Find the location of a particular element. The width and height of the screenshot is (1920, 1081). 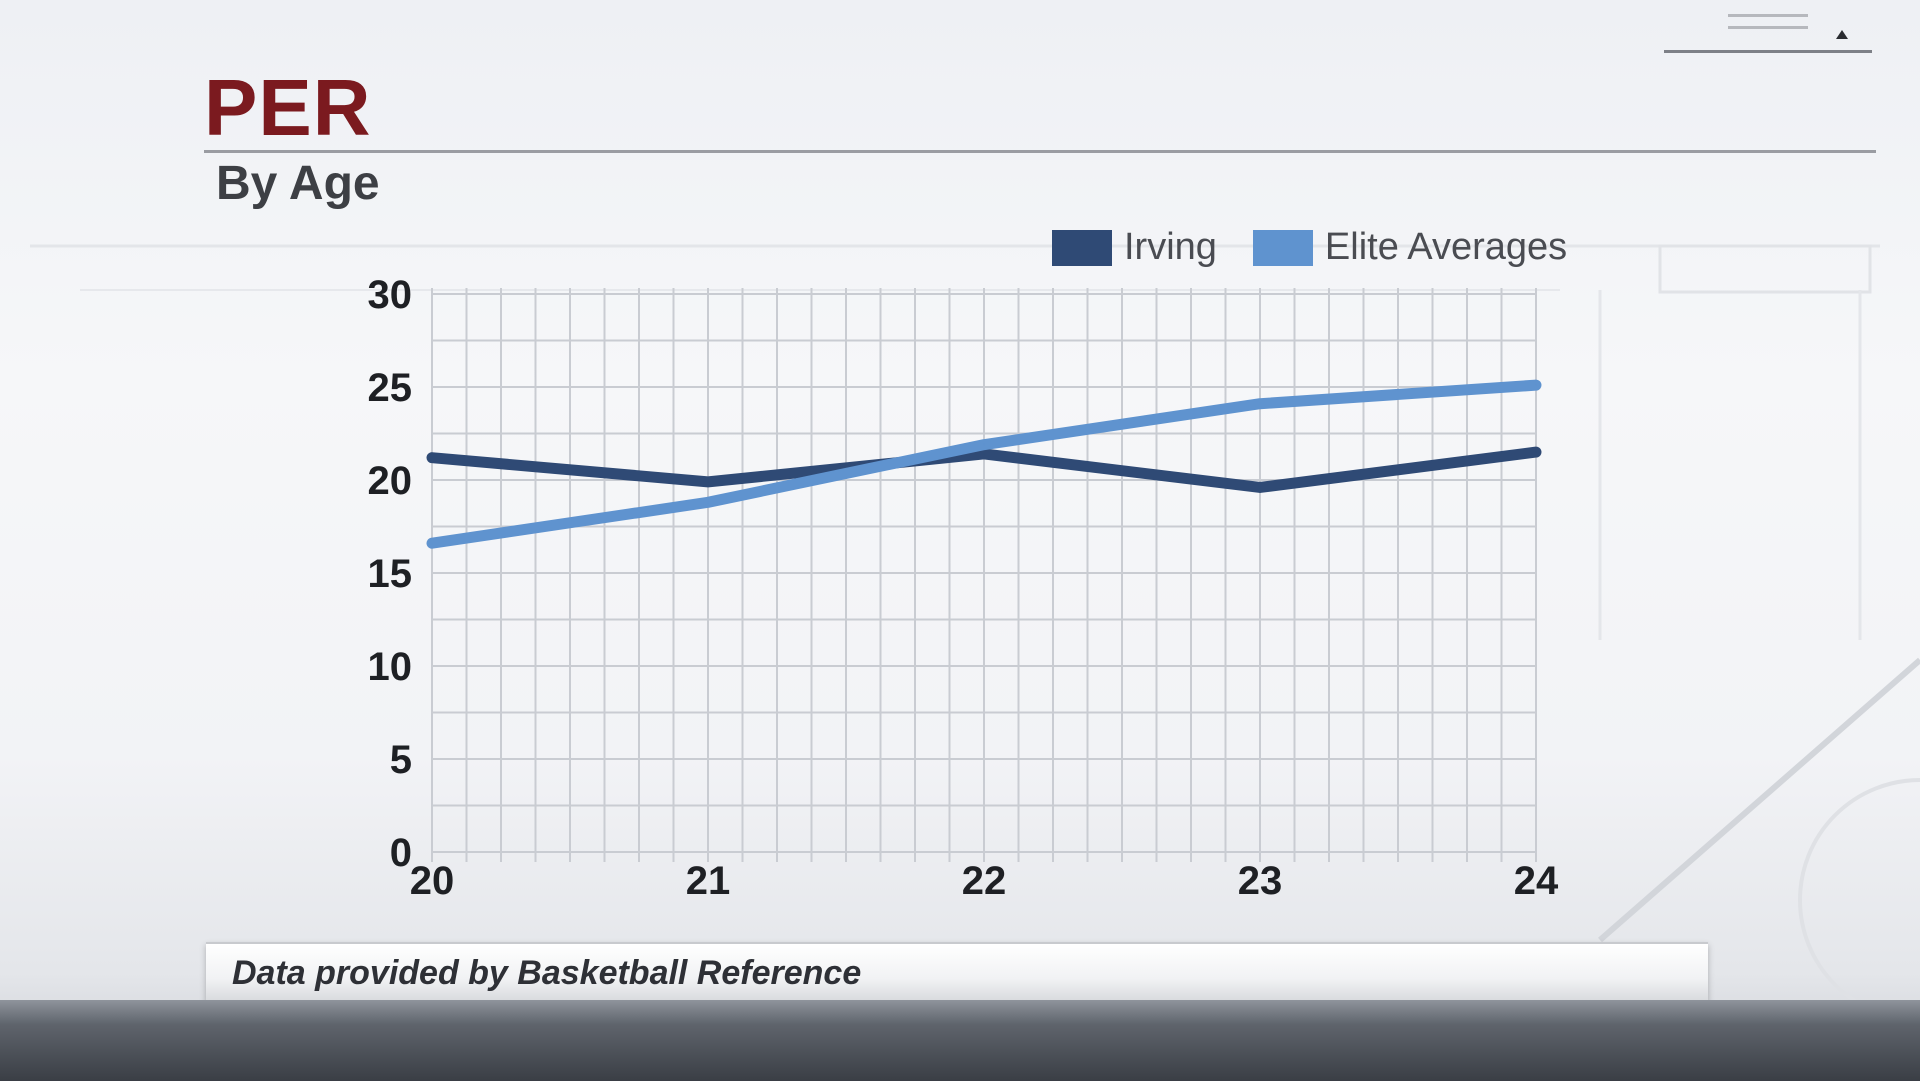

y-tick-label: 25 is located at coordinates (390, 388).